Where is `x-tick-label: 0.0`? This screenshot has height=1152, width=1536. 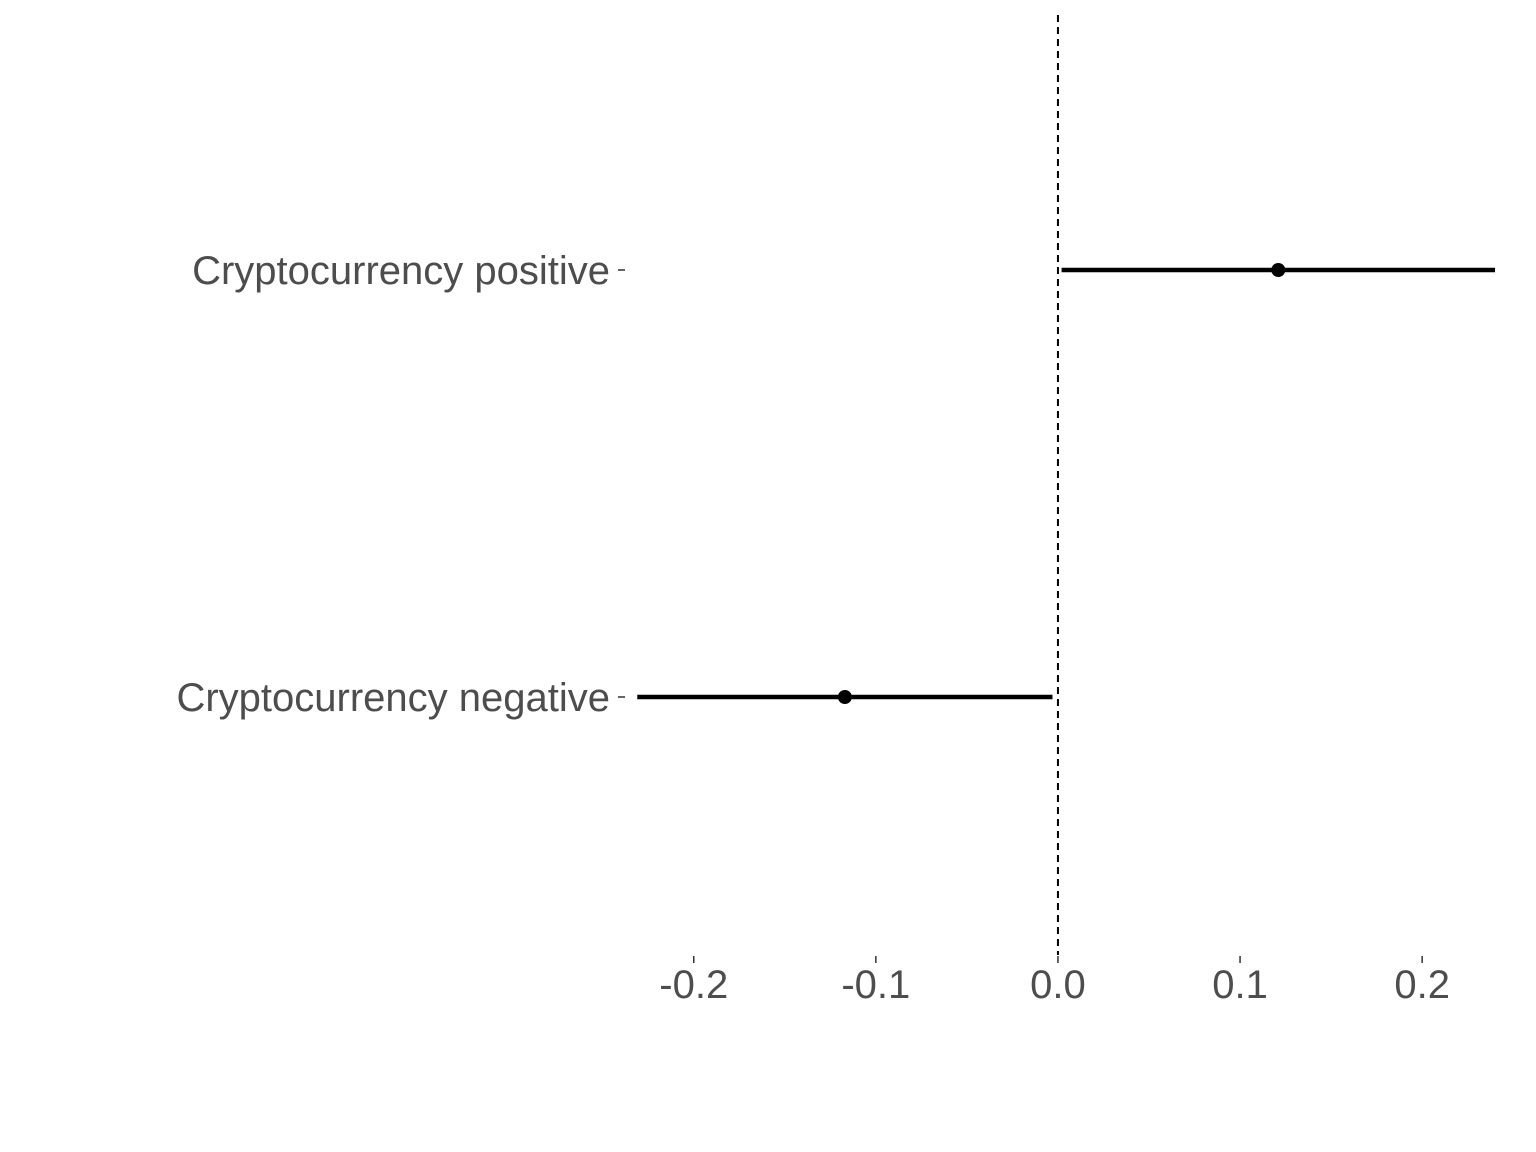 x-tick-label: 0.0 is located at coordinates (1058, 985).